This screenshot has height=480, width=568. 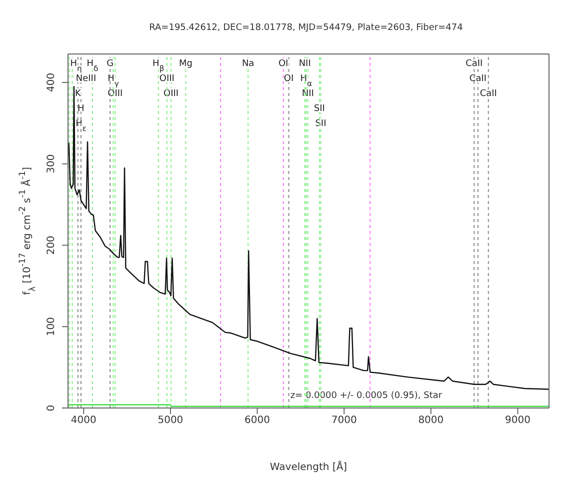 What do you see at coordinates (366, 396) in the screenshot?
I see `annotation: z= 0.0000 +/- 0.0005 (0.95), Star` at bounding box center [366, 396].